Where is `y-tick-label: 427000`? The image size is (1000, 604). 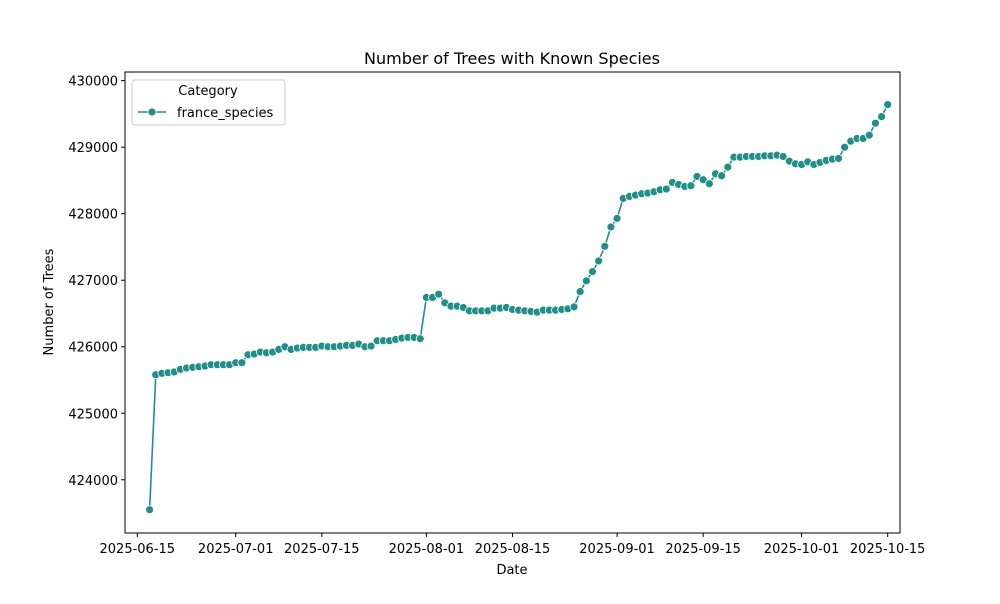
y-tick-label: 427000 is located at coordinates (93, 281).